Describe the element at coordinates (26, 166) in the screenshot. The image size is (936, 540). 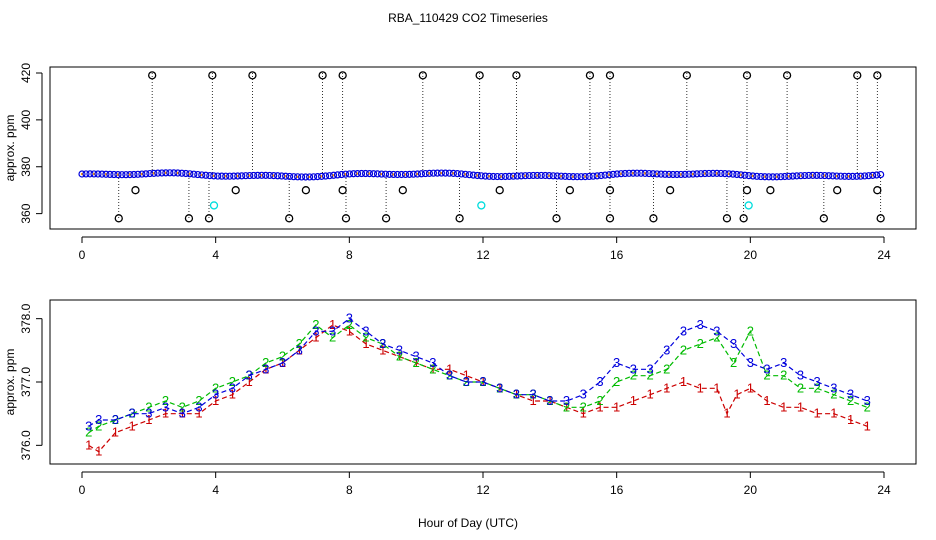
I see `y-tick-label: 380` at that location.